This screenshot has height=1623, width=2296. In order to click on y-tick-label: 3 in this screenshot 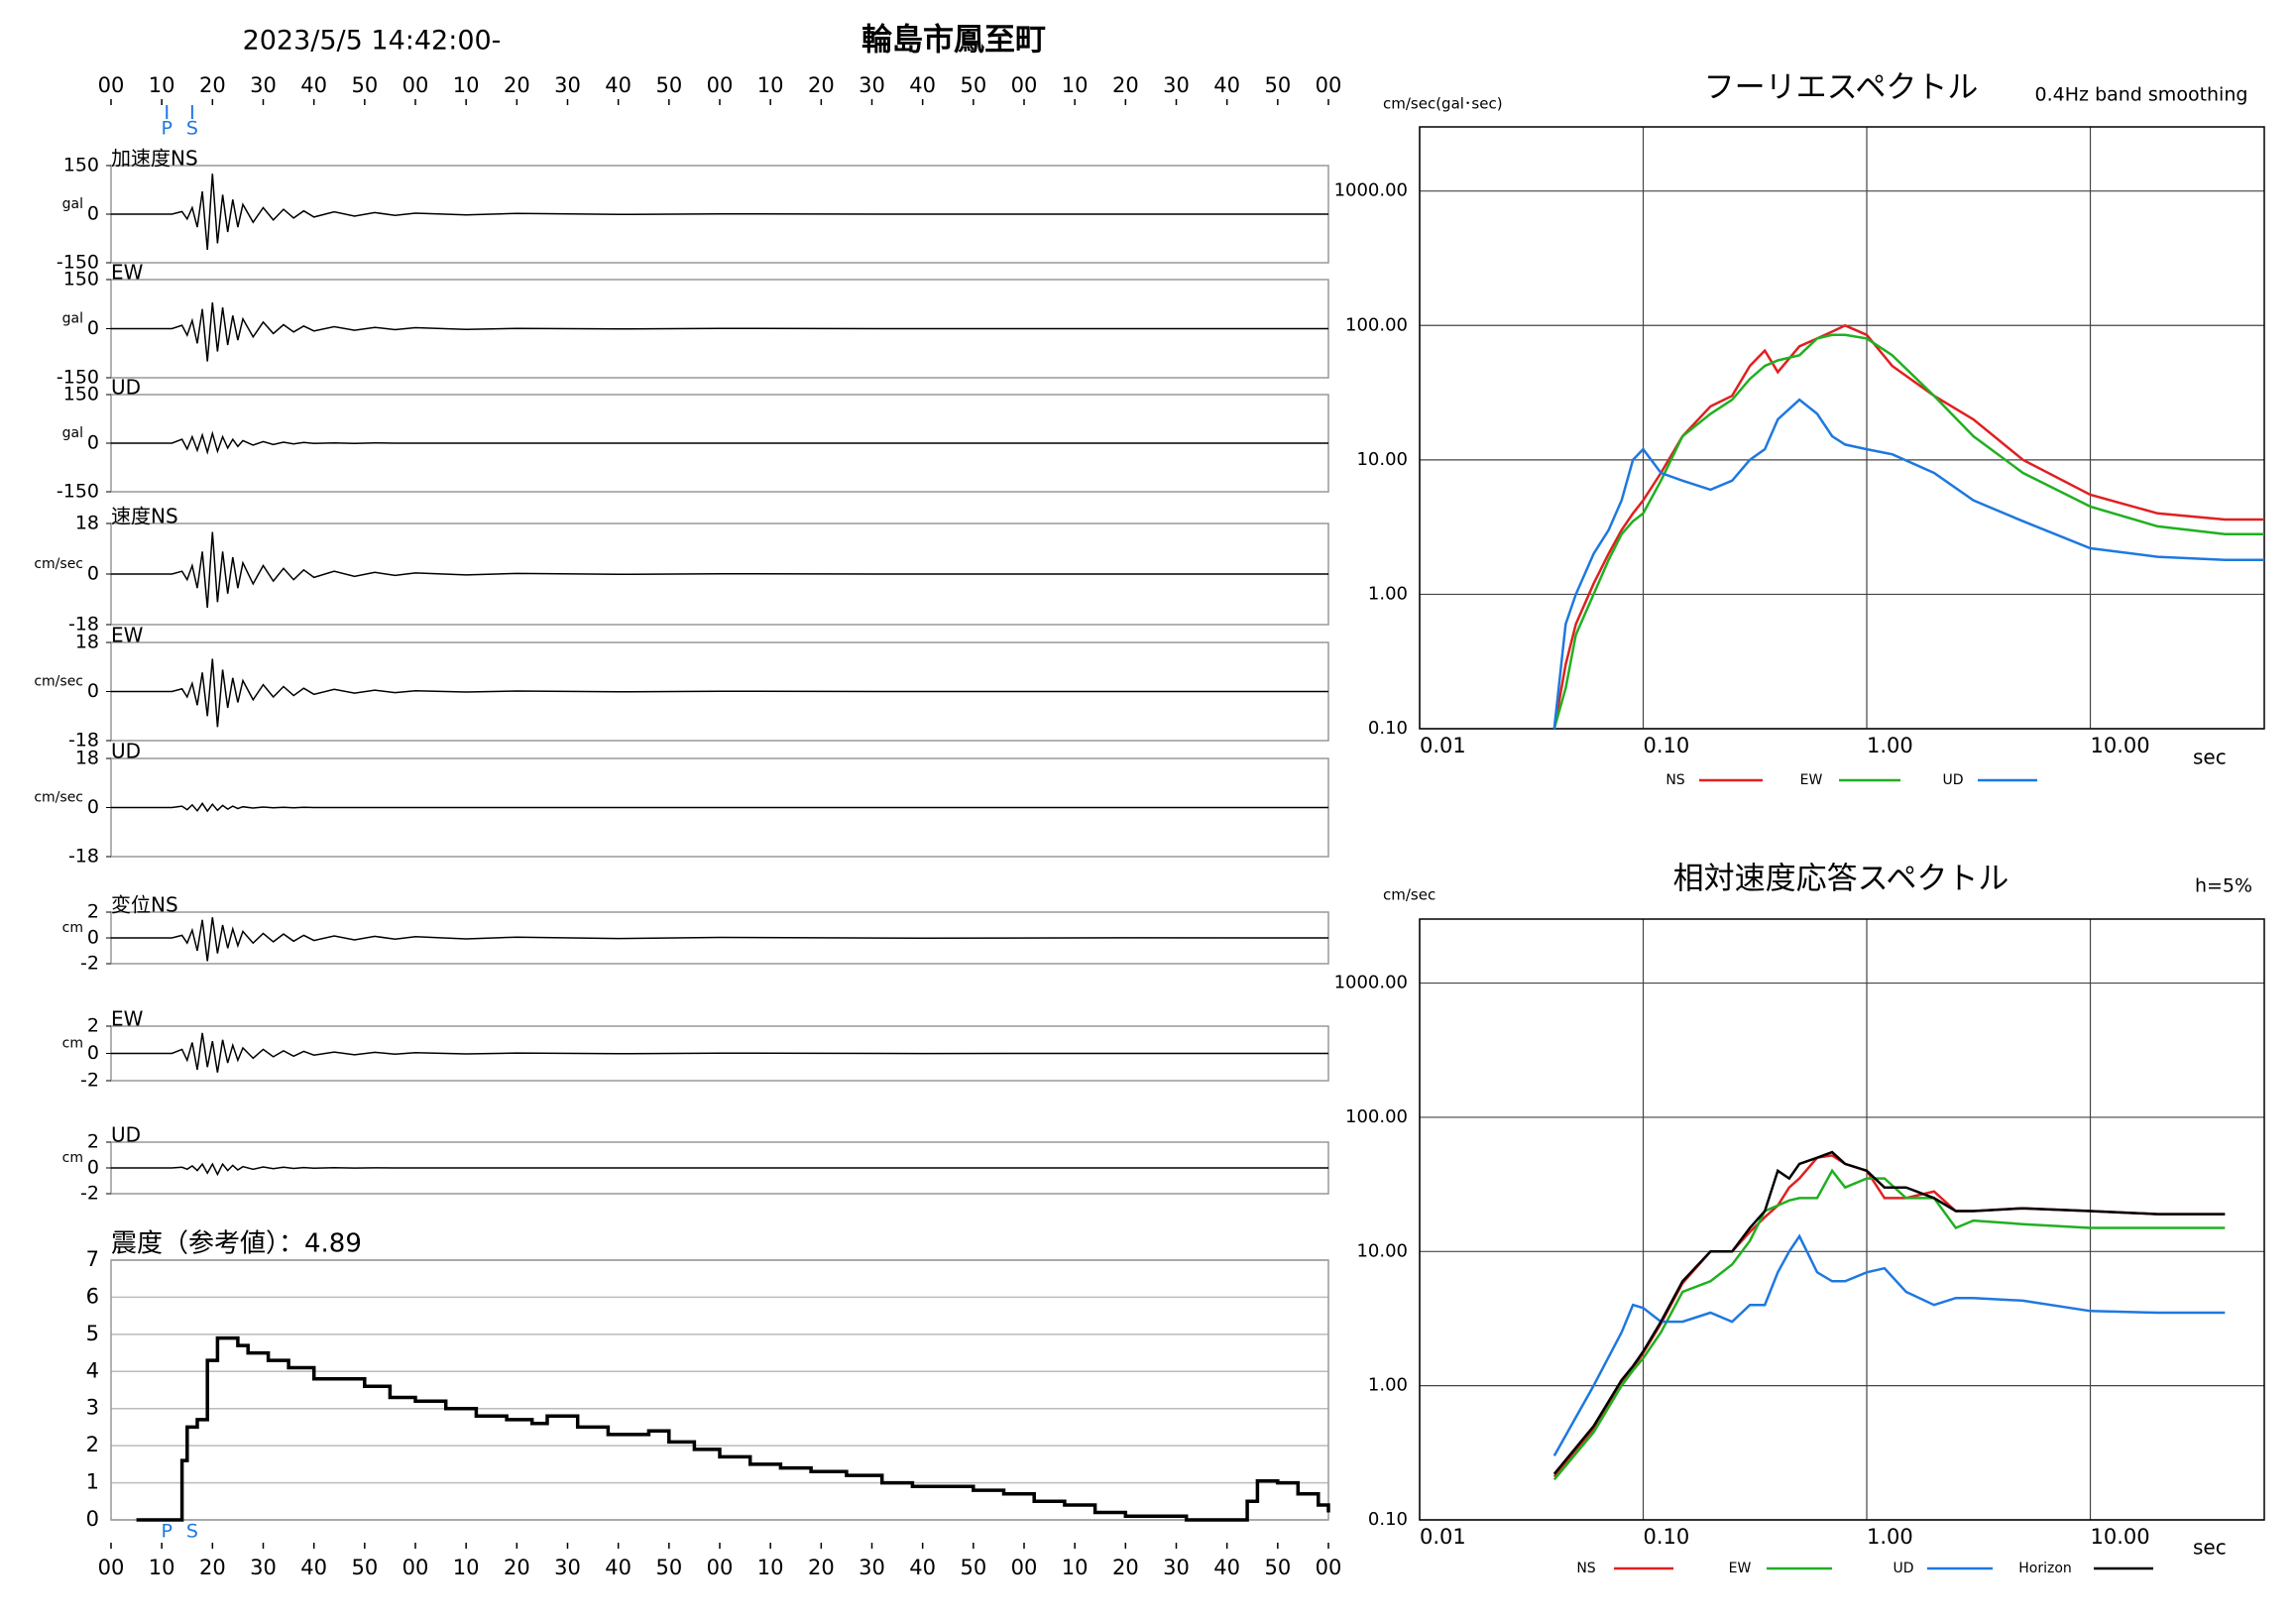, I will do `click(93, 1408)`.